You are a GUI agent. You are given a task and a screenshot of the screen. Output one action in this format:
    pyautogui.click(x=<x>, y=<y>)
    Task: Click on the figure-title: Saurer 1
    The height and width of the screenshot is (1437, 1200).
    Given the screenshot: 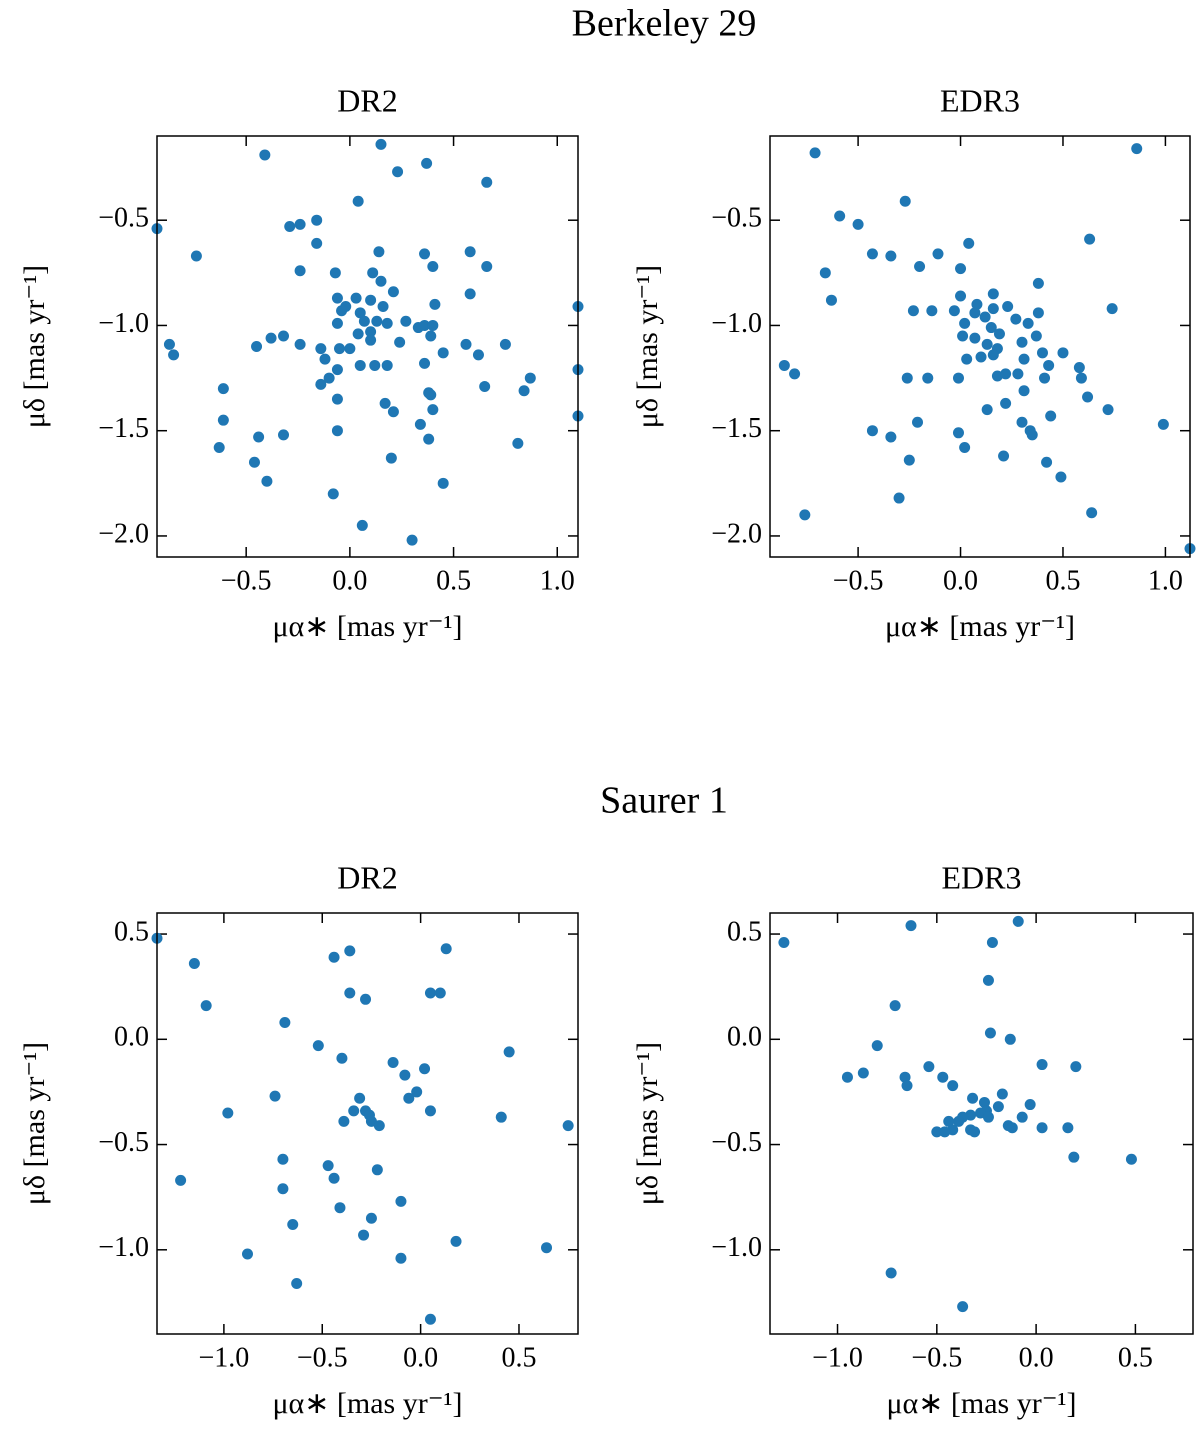 What is the action you would take?
    pyautogui.click(x=664, y=801)
    